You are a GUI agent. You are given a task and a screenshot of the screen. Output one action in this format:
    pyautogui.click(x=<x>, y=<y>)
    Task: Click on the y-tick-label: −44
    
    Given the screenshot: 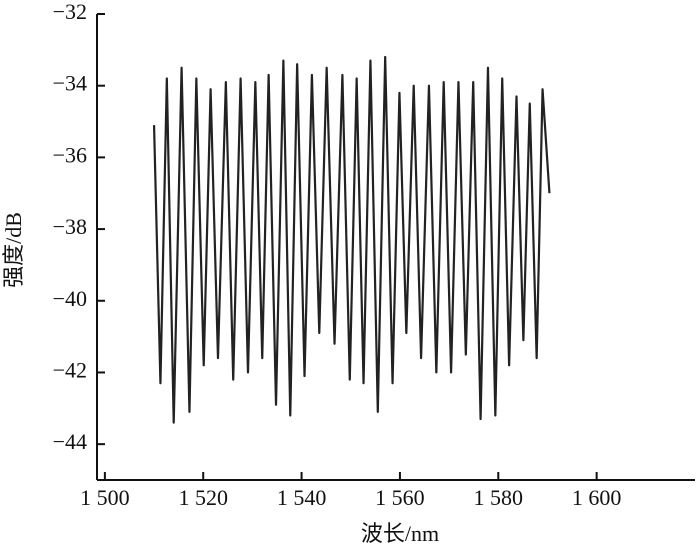 What is the action you would take?
    pyautogui.click(x=70, y=441)
    